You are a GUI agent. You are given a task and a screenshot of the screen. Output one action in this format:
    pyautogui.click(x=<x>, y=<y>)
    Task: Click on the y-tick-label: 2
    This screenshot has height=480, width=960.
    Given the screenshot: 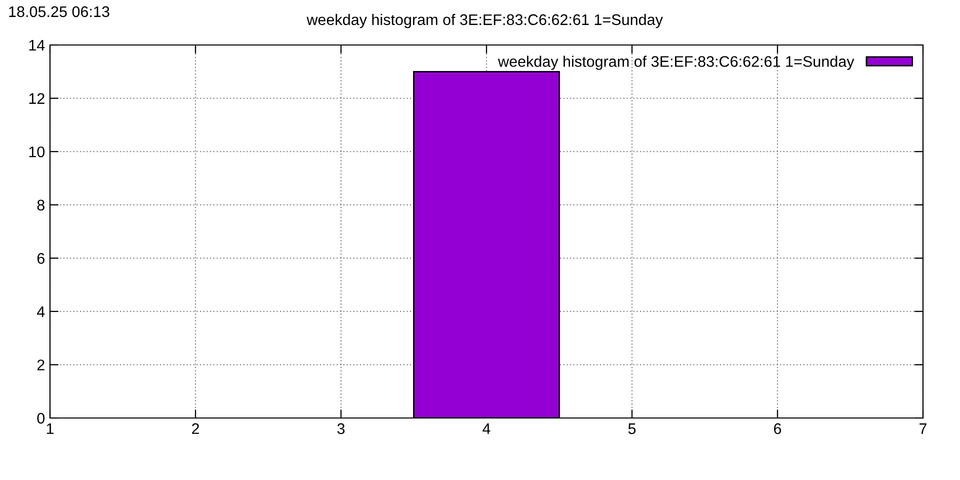 What is the action you would take?
    pyautogui.click(x=40, y=365)
    